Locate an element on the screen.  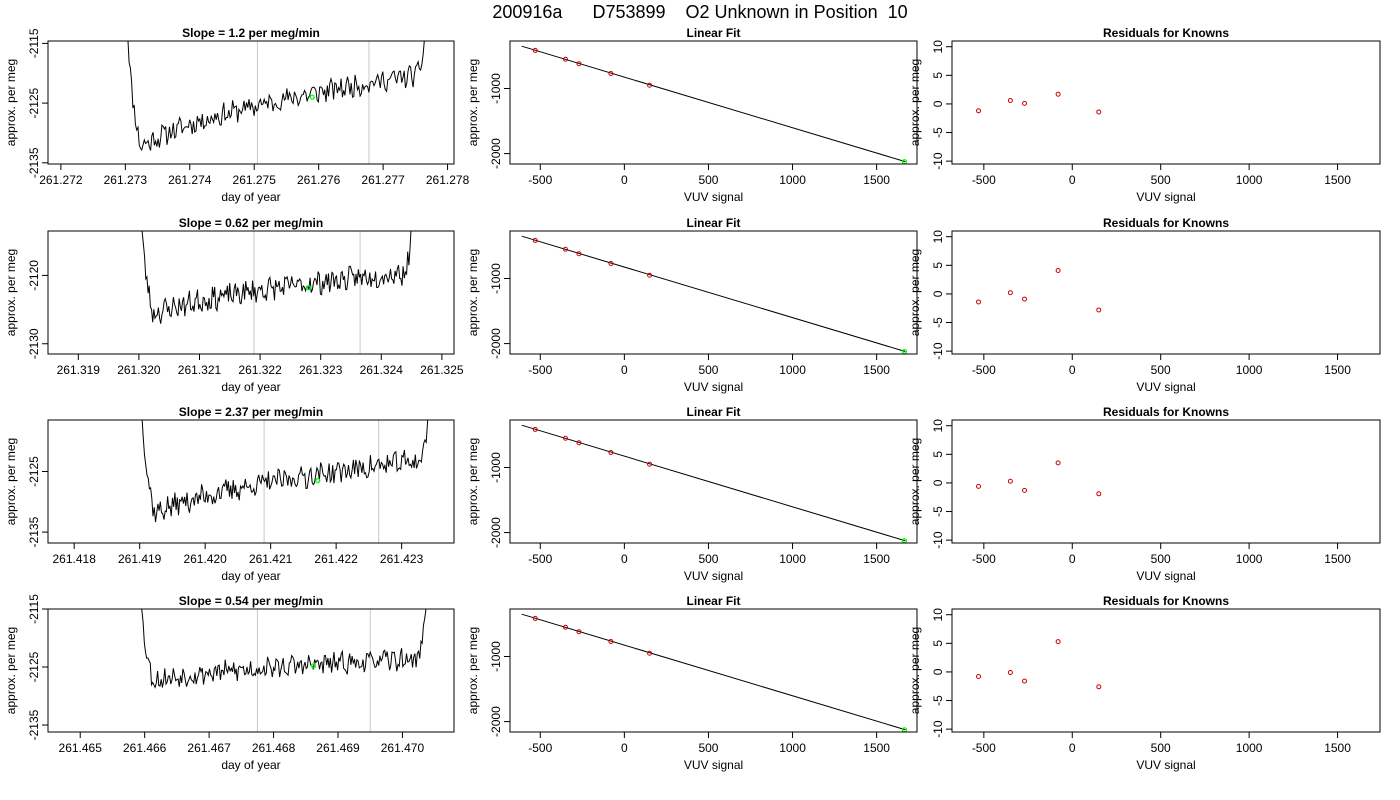
chart-title: Slope = 1.2 per meg/min is located at coordinates (251, 33).